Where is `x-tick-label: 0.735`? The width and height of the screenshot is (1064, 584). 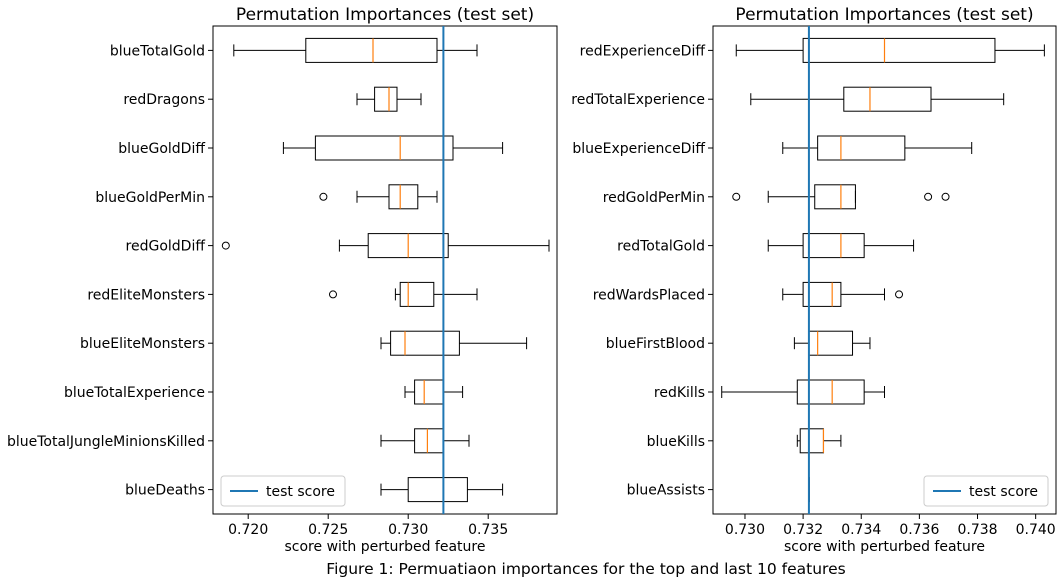 x-tick-label: 0.735 is located at coordinates (488, 530).